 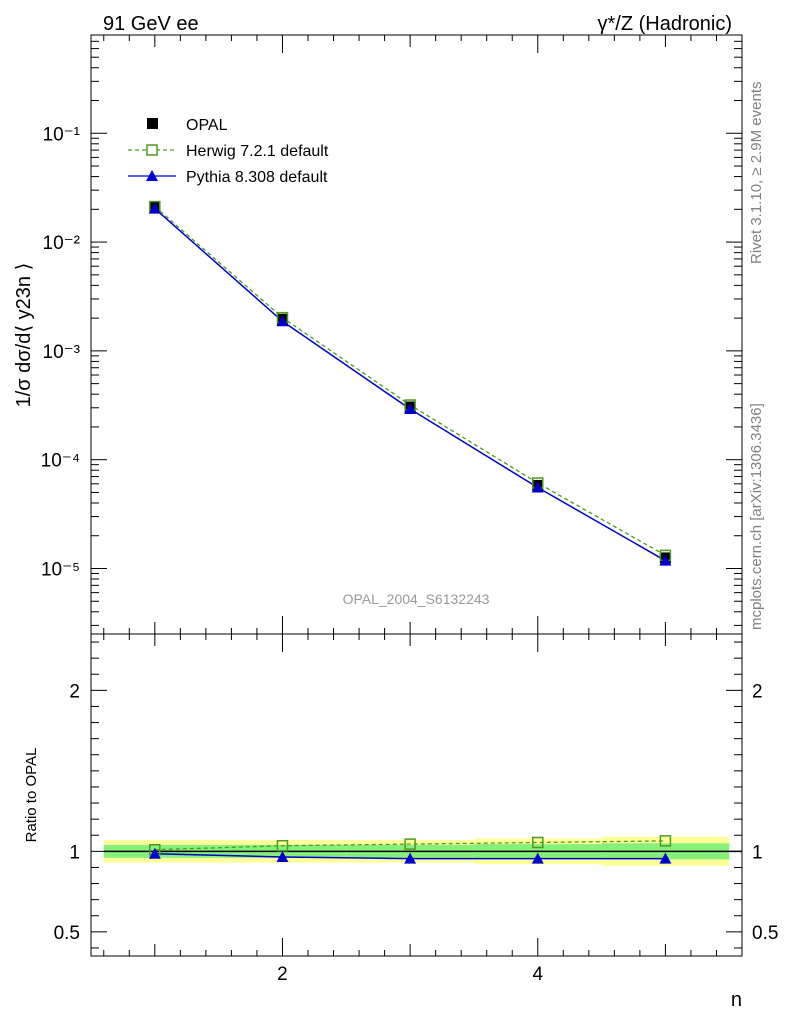 What do you see at coordinates (765, 933) in the screenshot?
I see `ratio-y-tick-label-right: 0.5` at bounding box center [765, 933].